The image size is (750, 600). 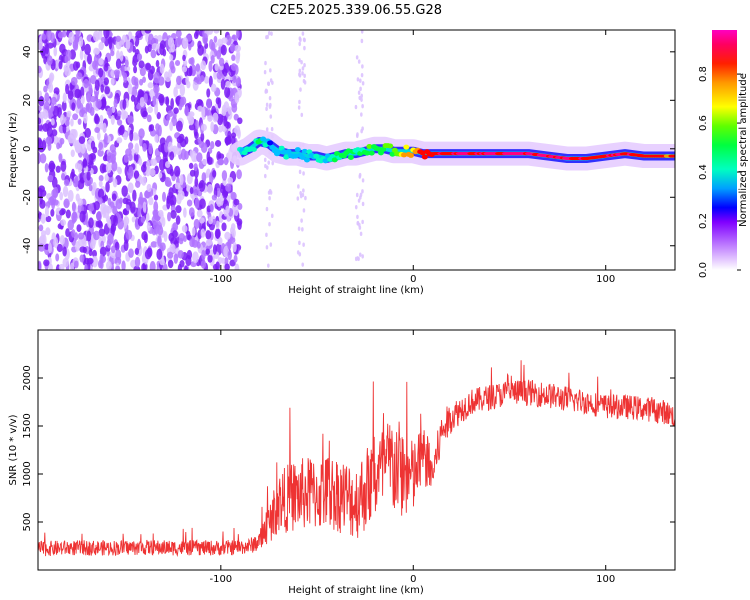 I want to click on x-tick-label: 100, so click(x=605, y=579).